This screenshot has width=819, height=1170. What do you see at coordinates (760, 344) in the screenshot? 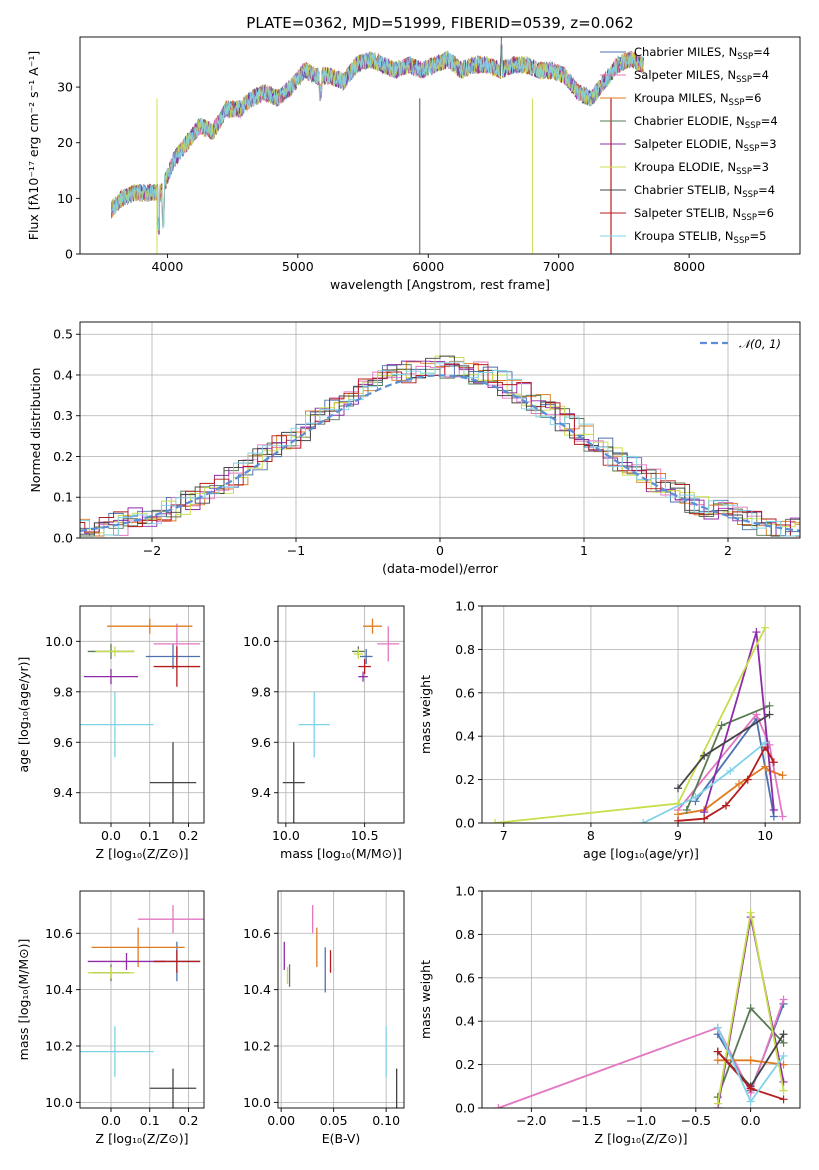
I see `legend-label-normal: 𝒩(0, 1)` at bounding box center [760, 344].